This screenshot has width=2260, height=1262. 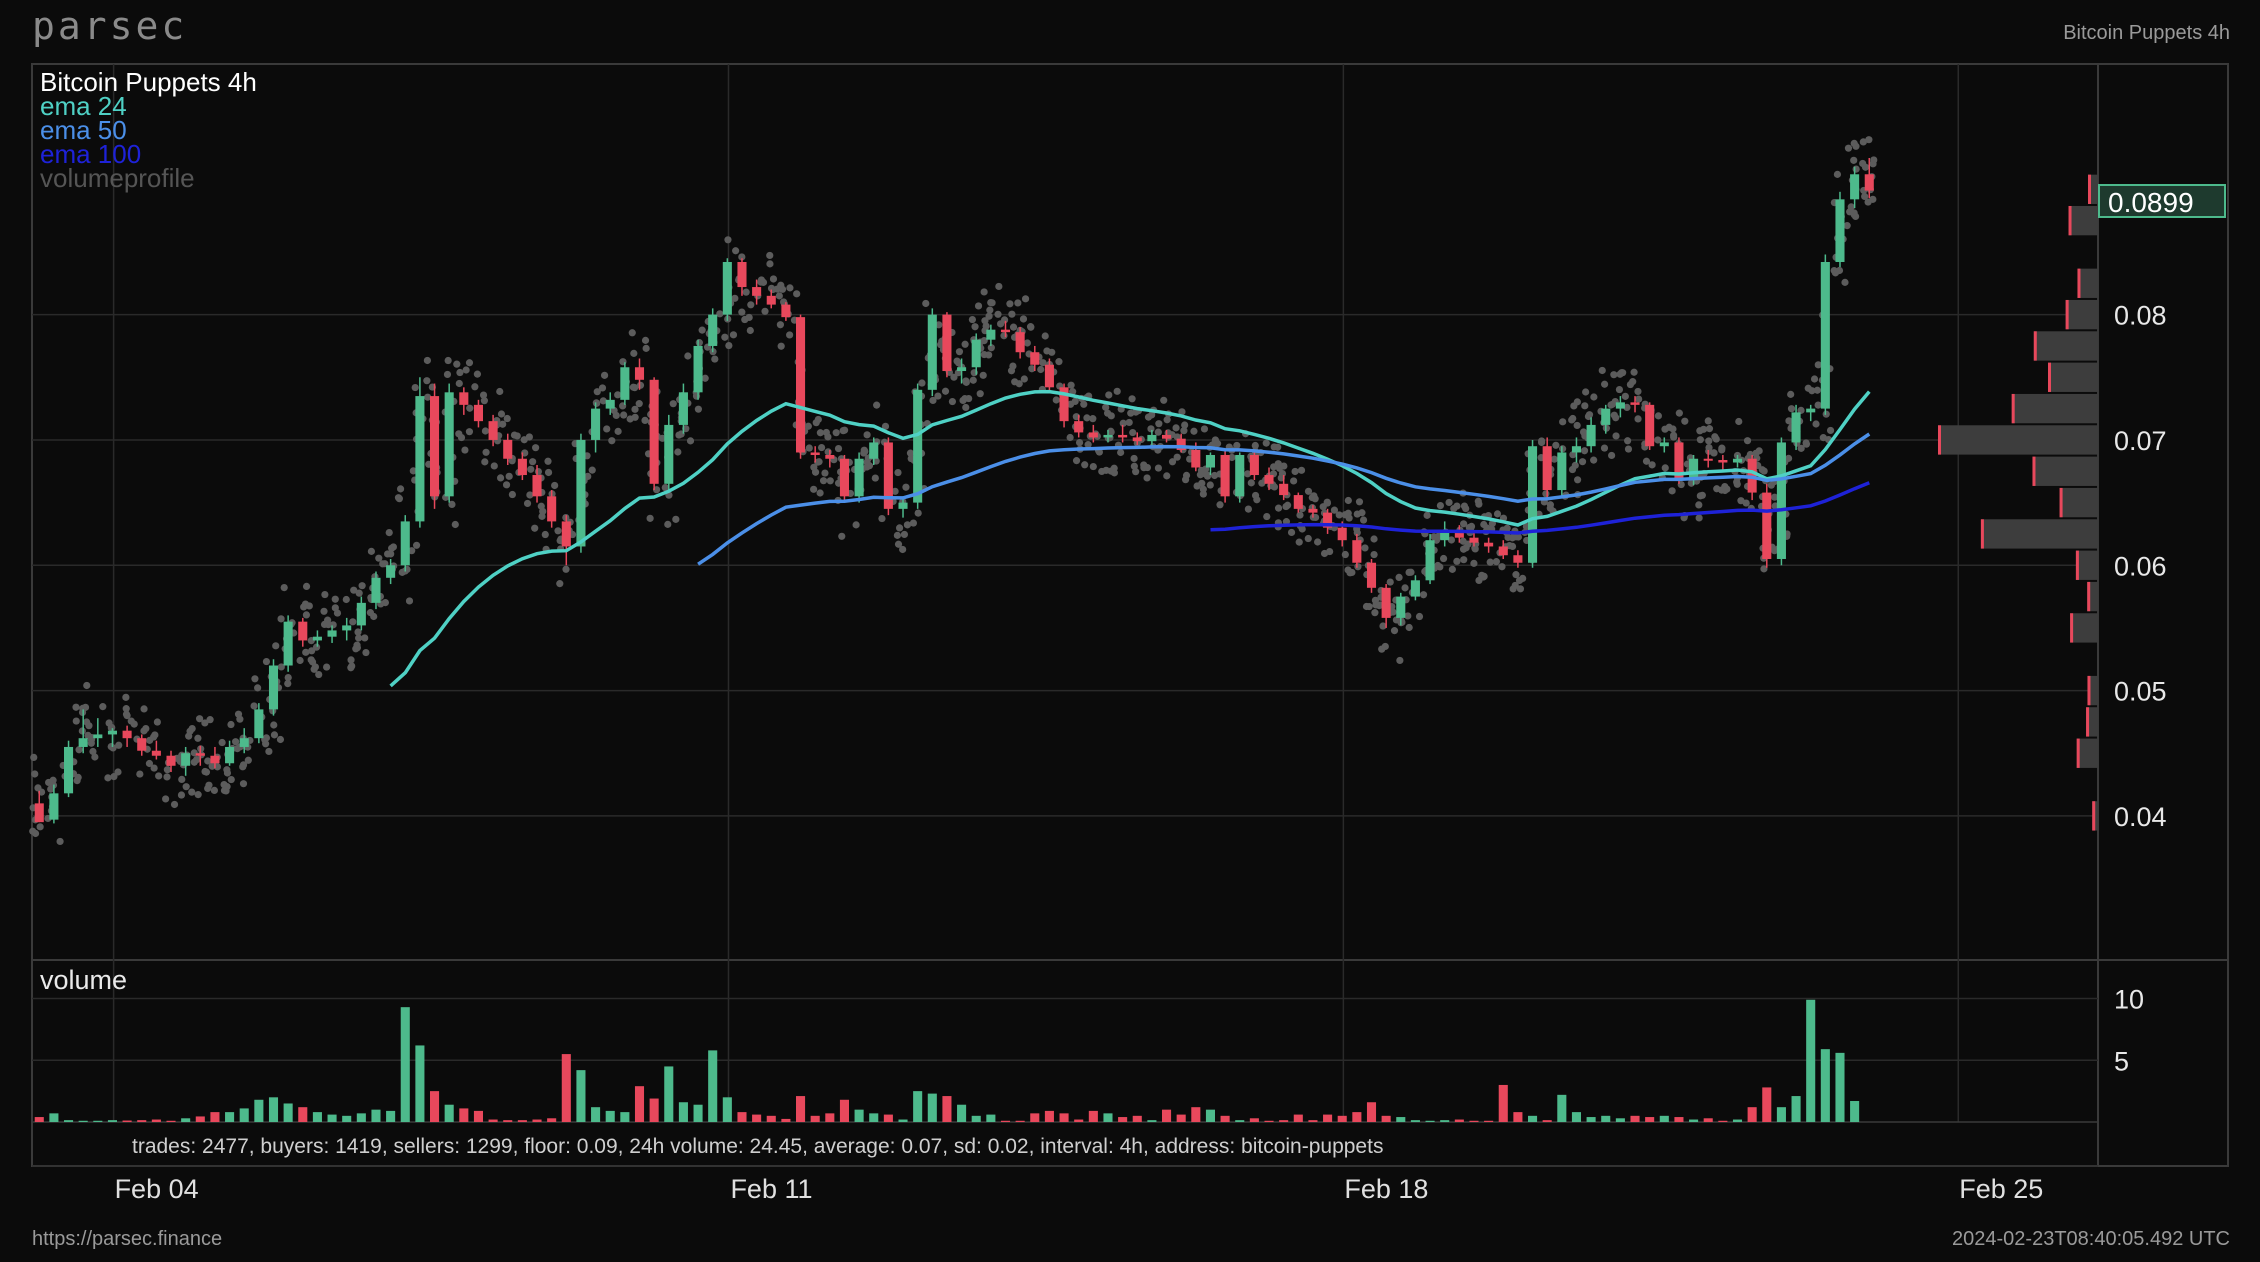 What do you see at coordinates (2013, 408) in the screenshot?
I see `profile-bar-edge` at bounding box center [2013, 408].